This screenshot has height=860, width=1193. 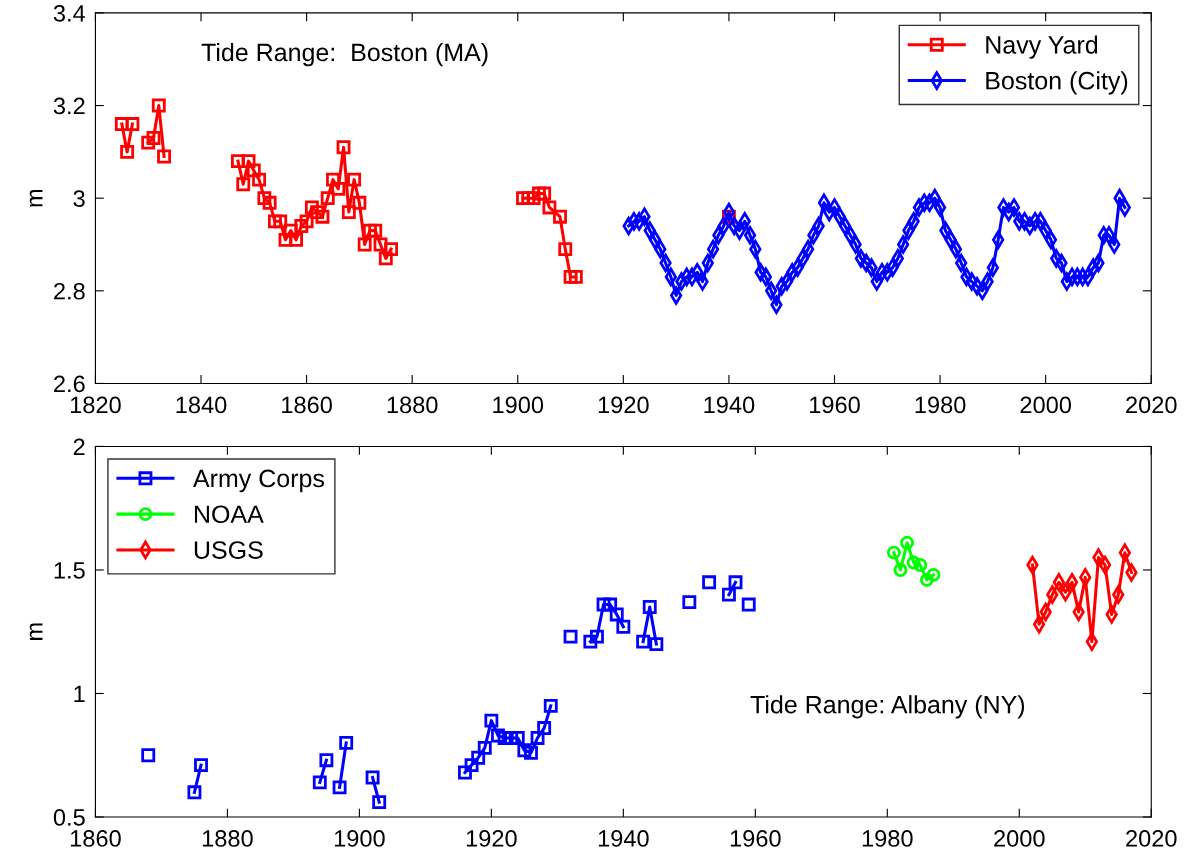 I want to click on x-tick-label: 1840, so click(x=201, y=405).